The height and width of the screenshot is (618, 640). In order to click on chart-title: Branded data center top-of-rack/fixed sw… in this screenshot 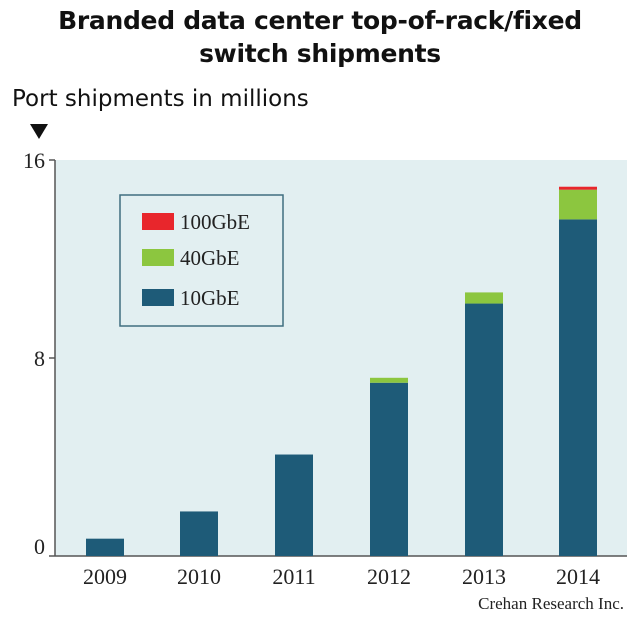, I will do `click(320, 37)`.